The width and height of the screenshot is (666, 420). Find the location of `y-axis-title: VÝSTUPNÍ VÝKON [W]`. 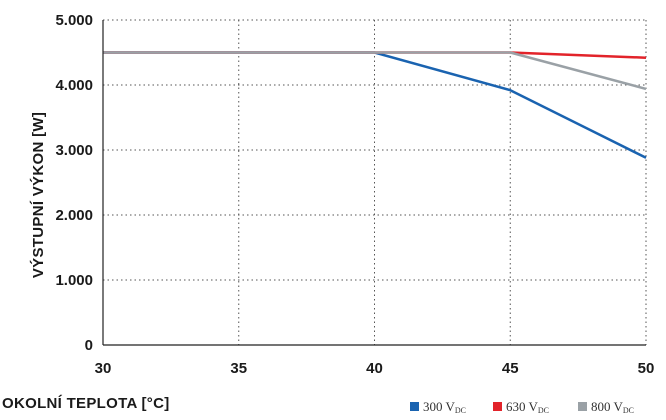

y-axis-title: VÝSTUPNÍ VÝKON [W] is located at coordinates (38, 195).